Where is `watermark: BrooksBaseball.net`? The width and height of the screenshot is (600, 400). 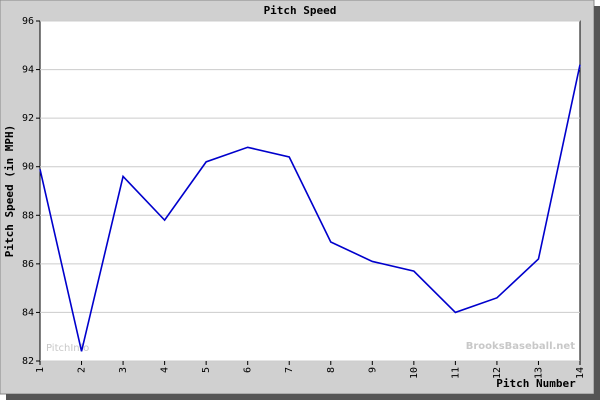
watermark: BrooksBaseball.net is located at coordinates (520, 346).